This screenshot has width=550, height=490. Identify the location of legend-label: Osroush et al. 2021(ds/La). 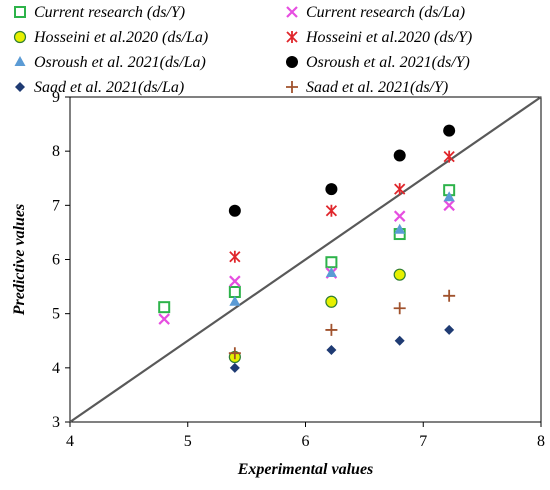
(120, 62).